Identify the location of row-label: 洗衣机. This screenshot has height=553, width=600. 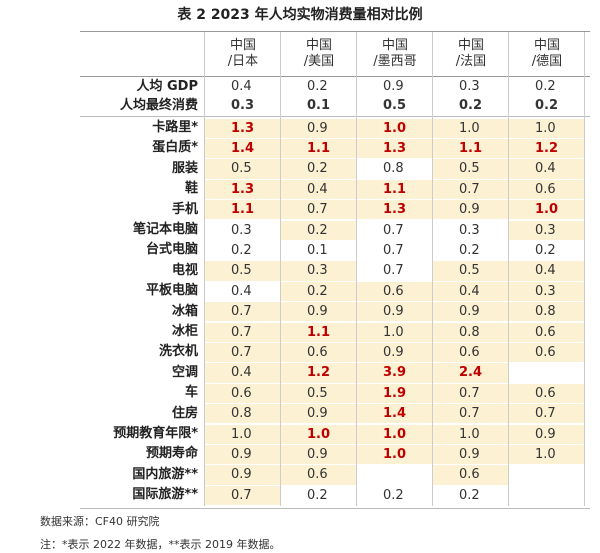
(178, 352).